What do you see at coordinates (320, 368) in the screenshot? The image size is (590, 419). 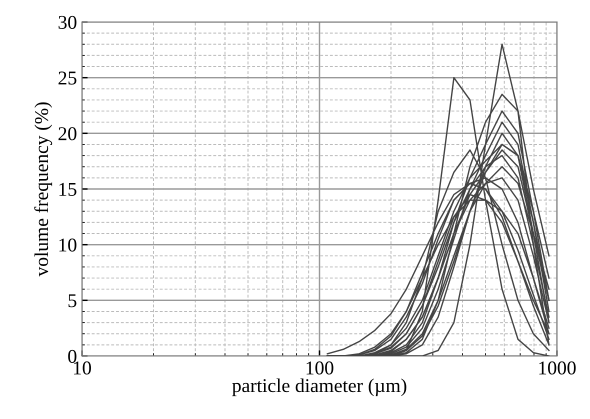 I see `x-tick-label: 100` at bounding box center [320, 368].